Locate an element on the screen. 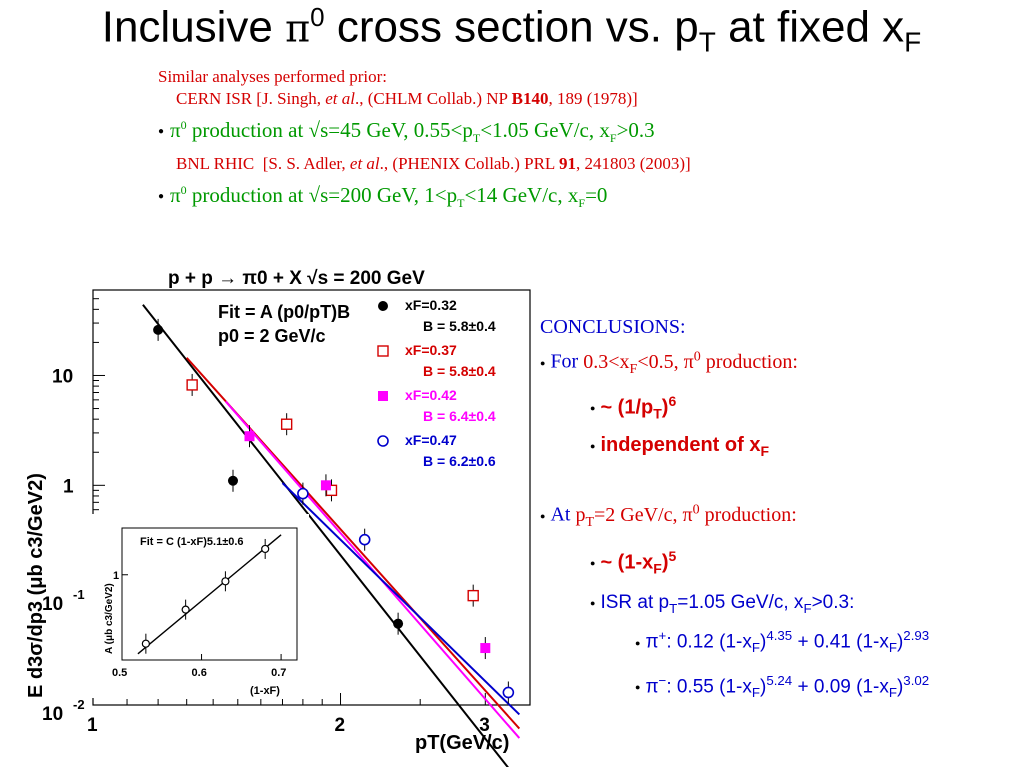 This screenshot has height=767, width=1023. conclusion-1a: ● ~ (1/pT)6 is located at coordinates (633, 407).